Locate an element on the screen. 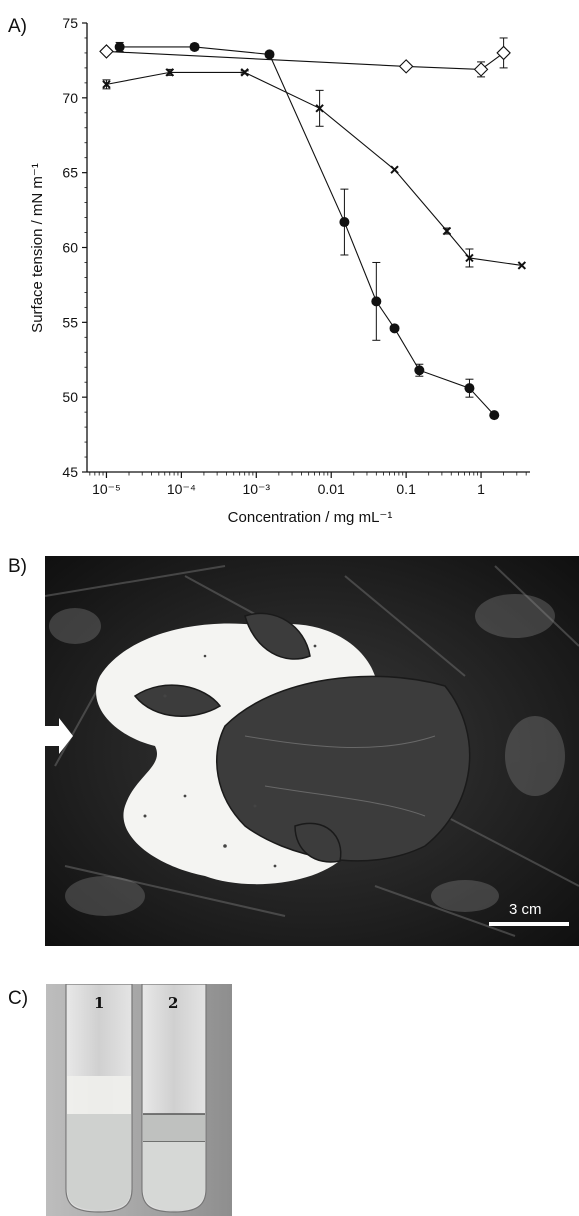  y-tick-label: 75 is located at coordinates (70, 23).